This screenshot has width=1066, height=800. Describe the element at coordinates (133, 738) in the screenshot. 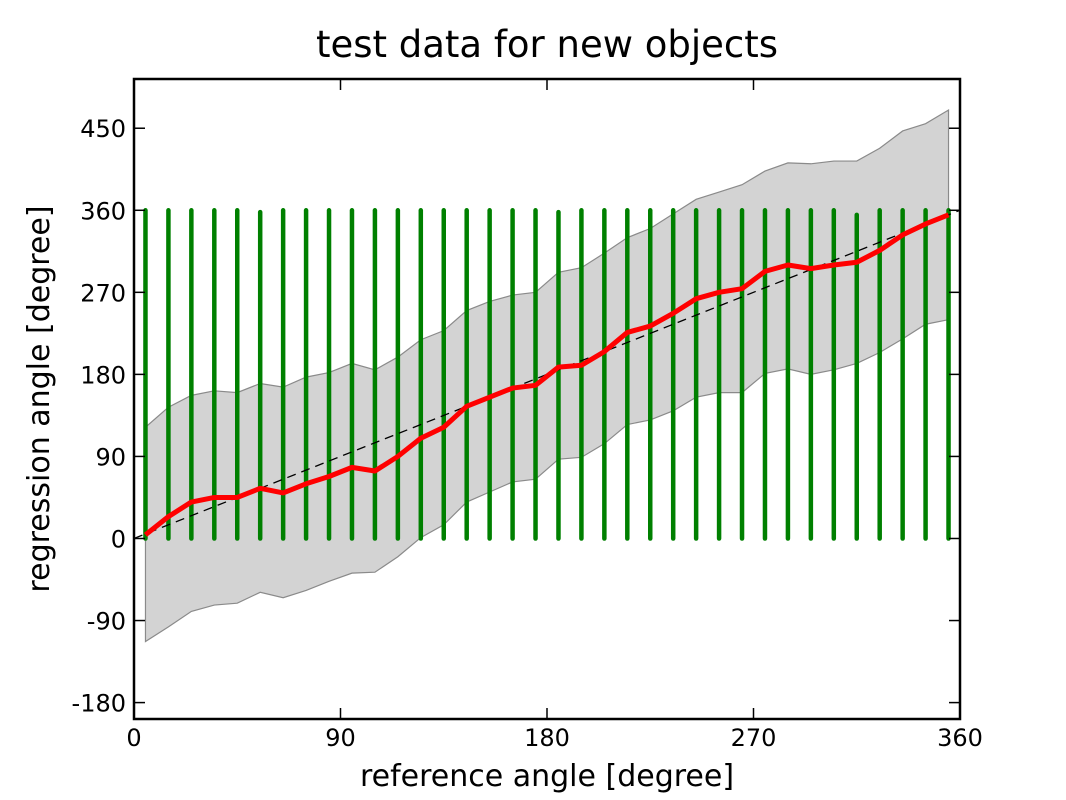

I see `x-tick-label: 0` at that location.